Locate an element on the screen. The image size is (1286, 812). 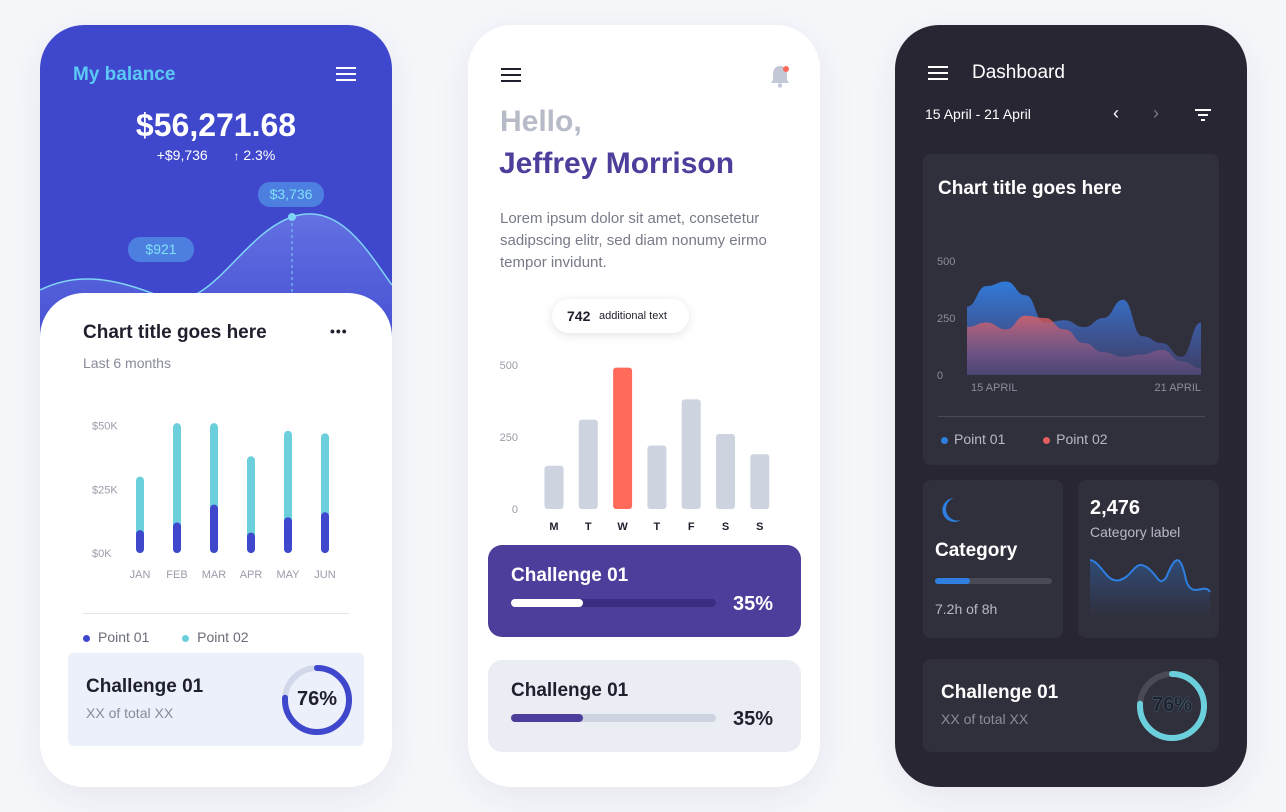
category-title: Category is located at coordinates (976, 550).